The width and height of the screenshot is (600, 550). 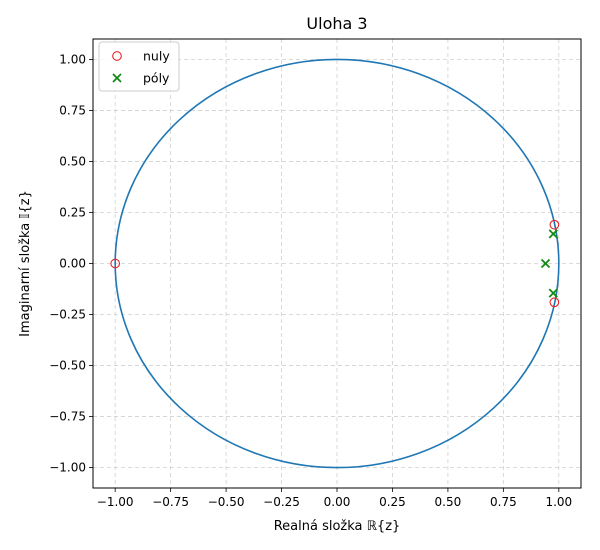 I want to click on legend-zero-marker, so click(x=117, y=56).